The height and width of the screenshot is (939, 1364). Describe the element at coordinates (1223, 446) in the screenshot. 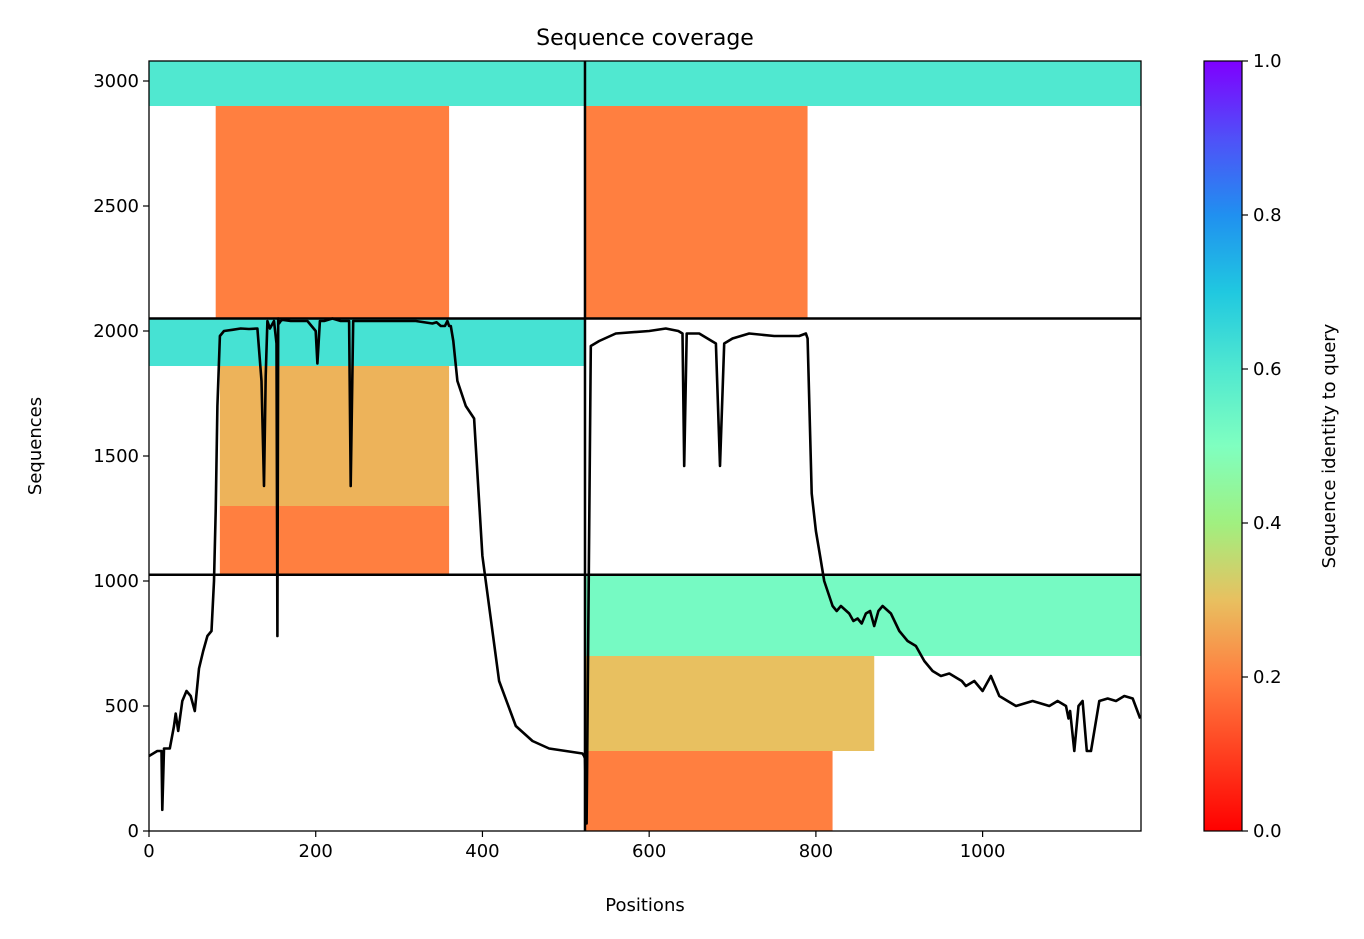

I see `colorbar` at that location.